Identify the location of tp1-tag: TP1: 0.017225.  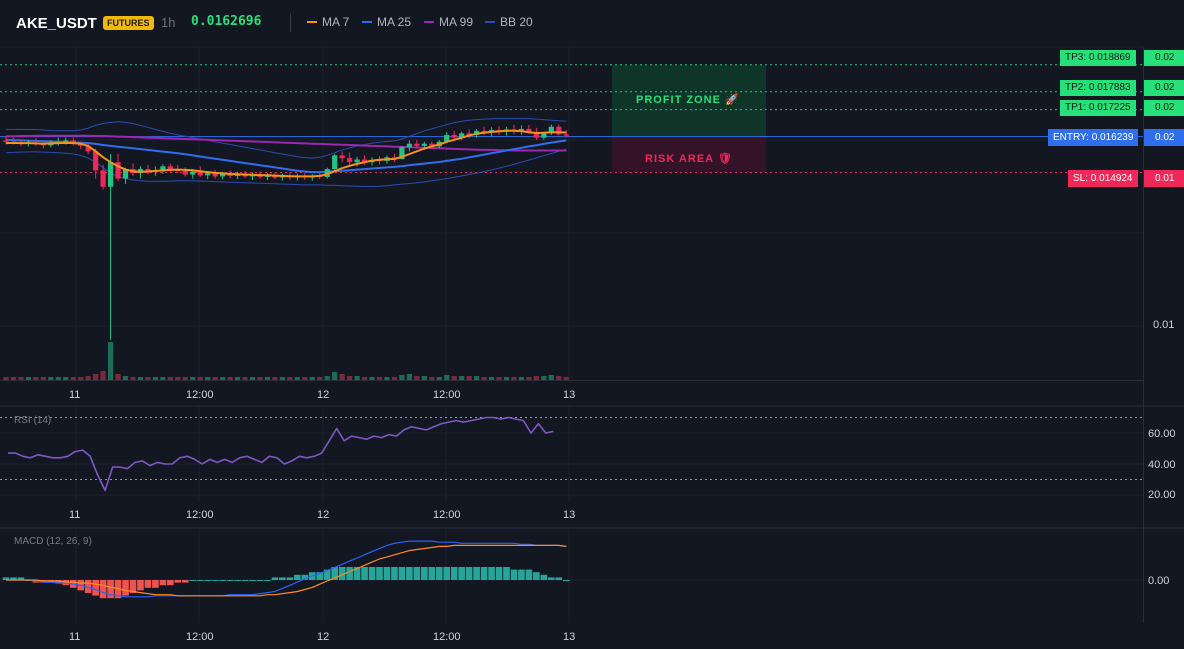
(1098, 108).